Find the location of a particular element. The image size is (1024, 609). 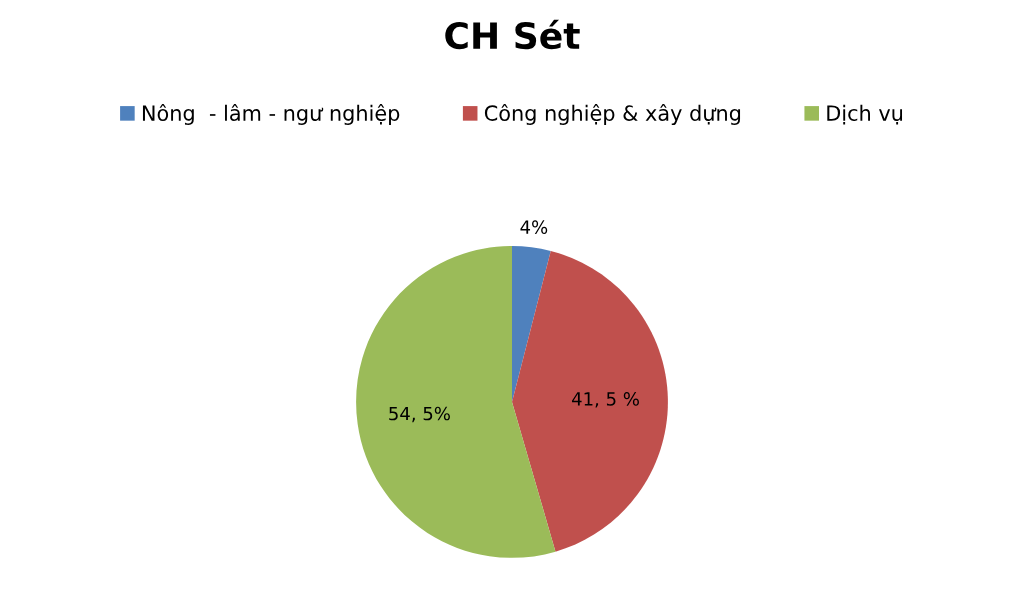

data-label: 54, 5% is located at coordinates (419, 414).